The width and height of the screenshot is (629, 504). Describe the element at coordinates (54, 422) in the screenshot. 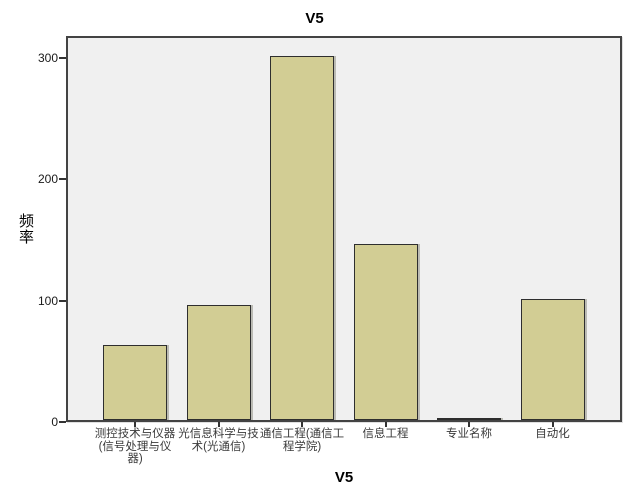

I see `y-tick-label-0: 0` at that location.